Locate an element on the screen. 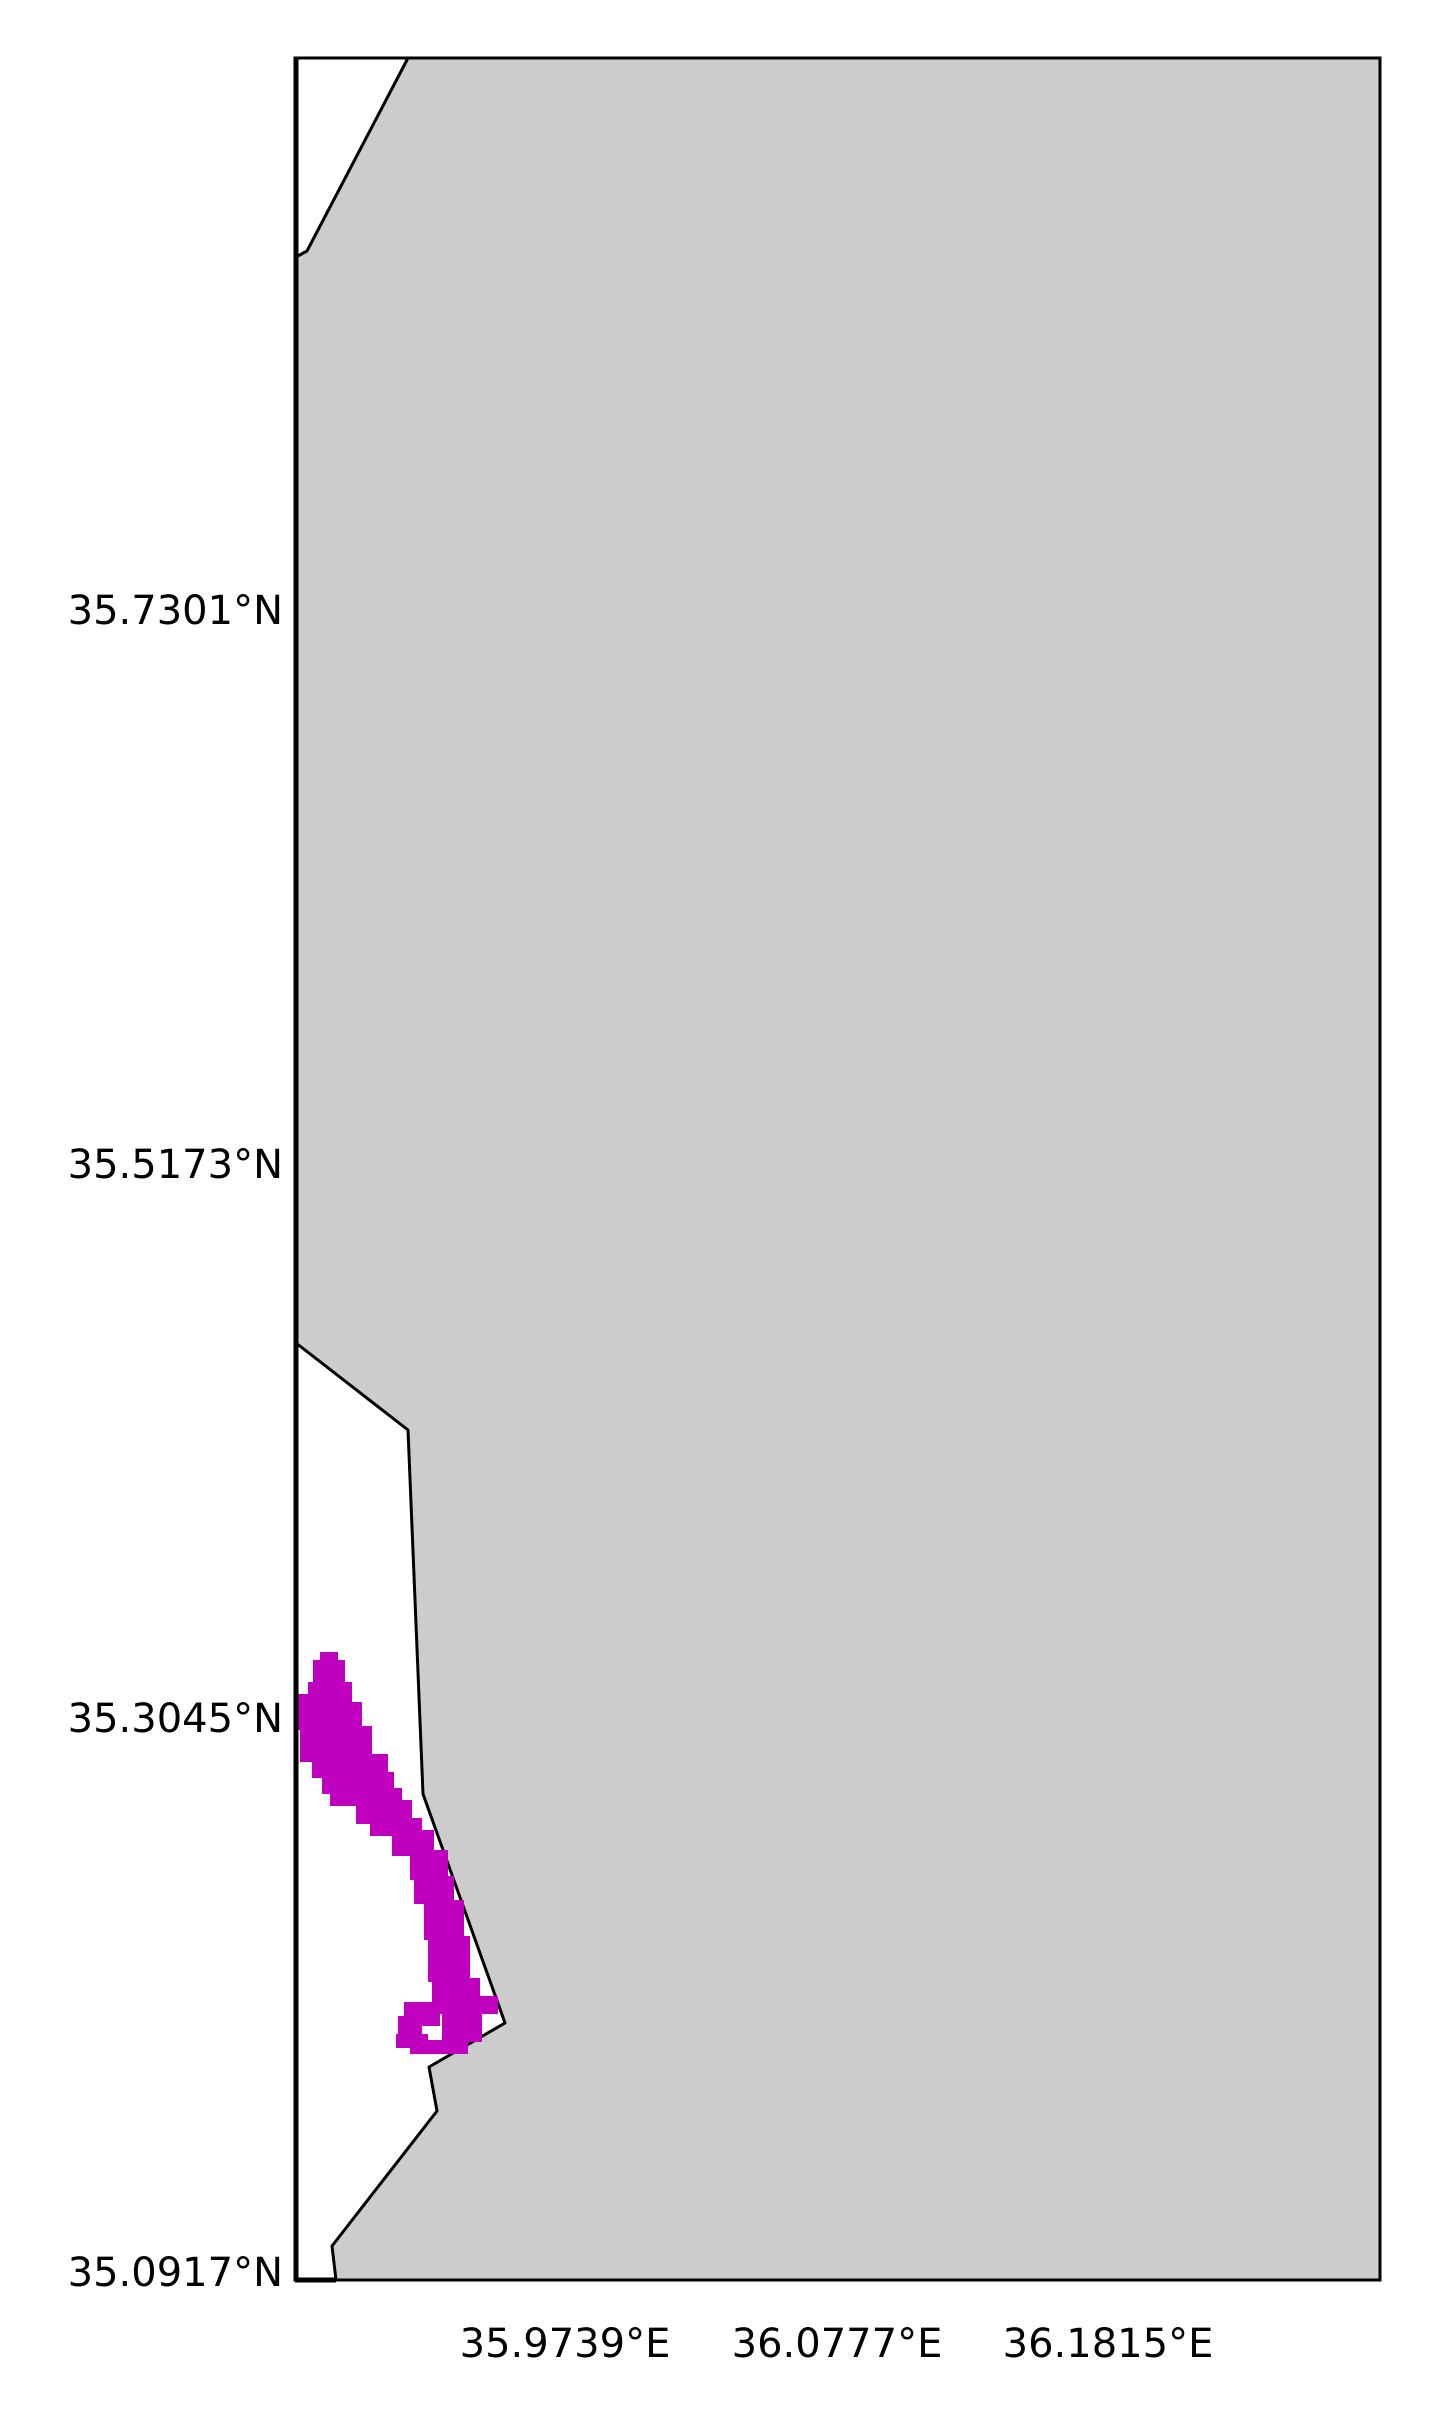 This screenshot has width=1437, height=2425. lat-tick-label: 35.5173°N is located at coordinates (175, 1165).